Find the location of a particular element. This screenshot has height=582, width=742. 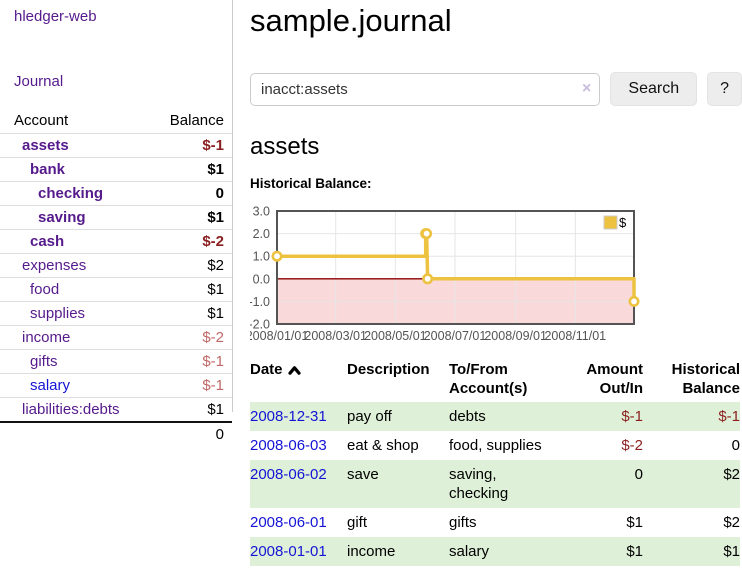

column-header-balance: Historical Balance is located at coordinates (705, 379).